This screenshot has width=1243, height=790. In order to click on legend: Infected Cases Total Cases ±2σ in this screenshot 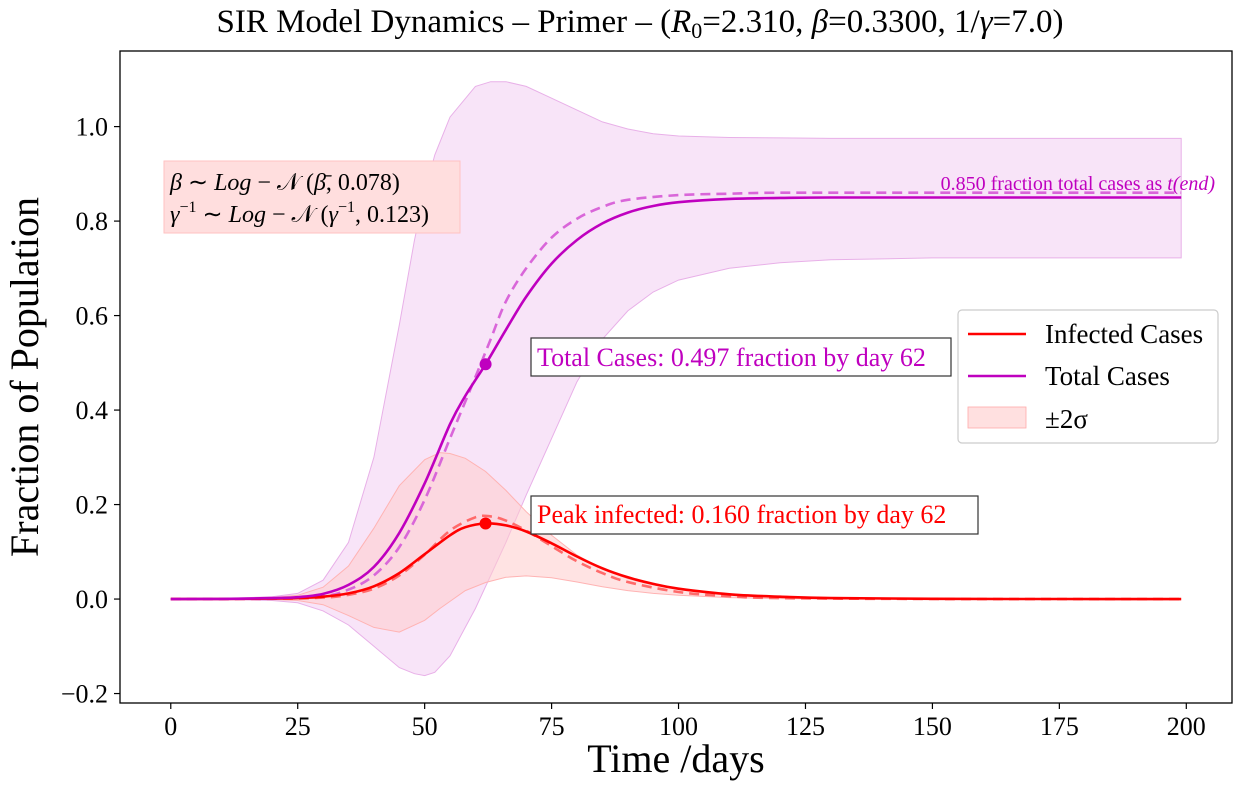, I will do `click(1088, 376)`.